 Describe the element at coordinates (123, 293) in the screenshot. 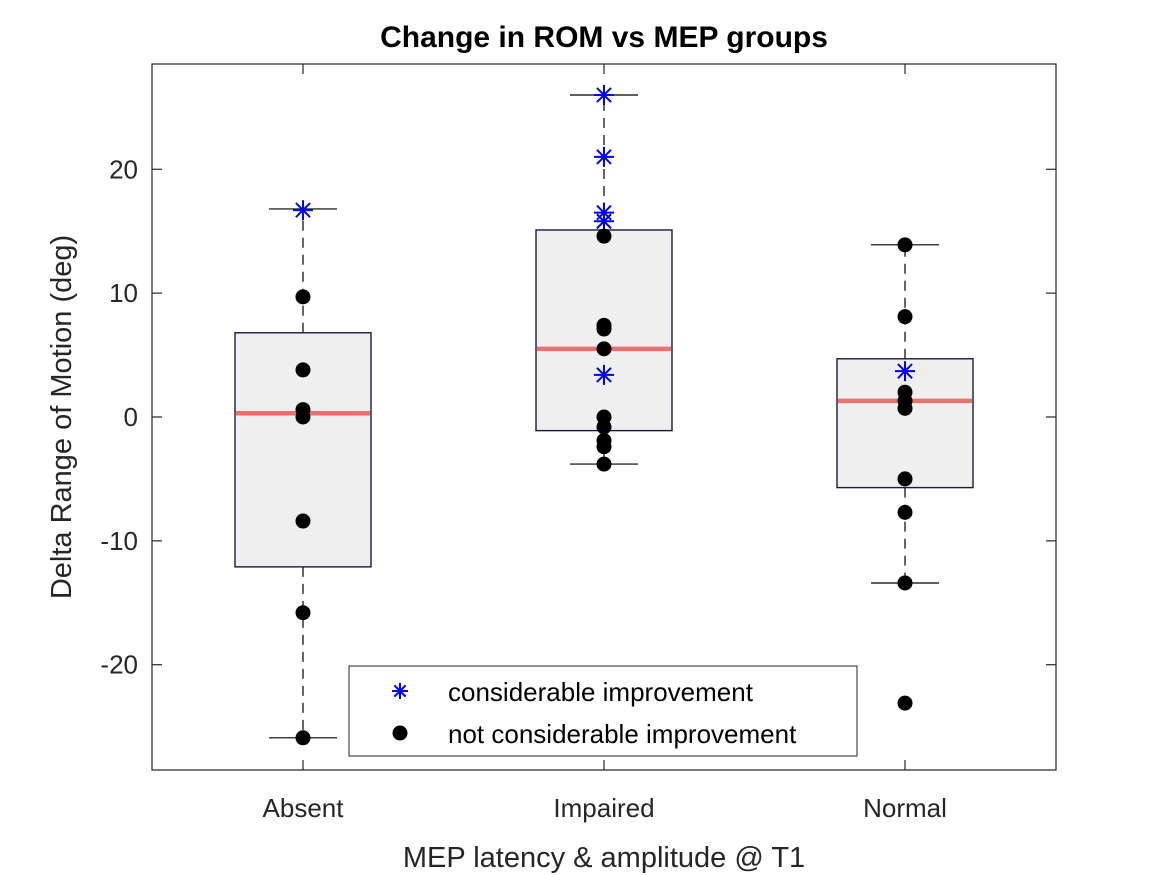

I see `y-tick-label: 10` at that location.